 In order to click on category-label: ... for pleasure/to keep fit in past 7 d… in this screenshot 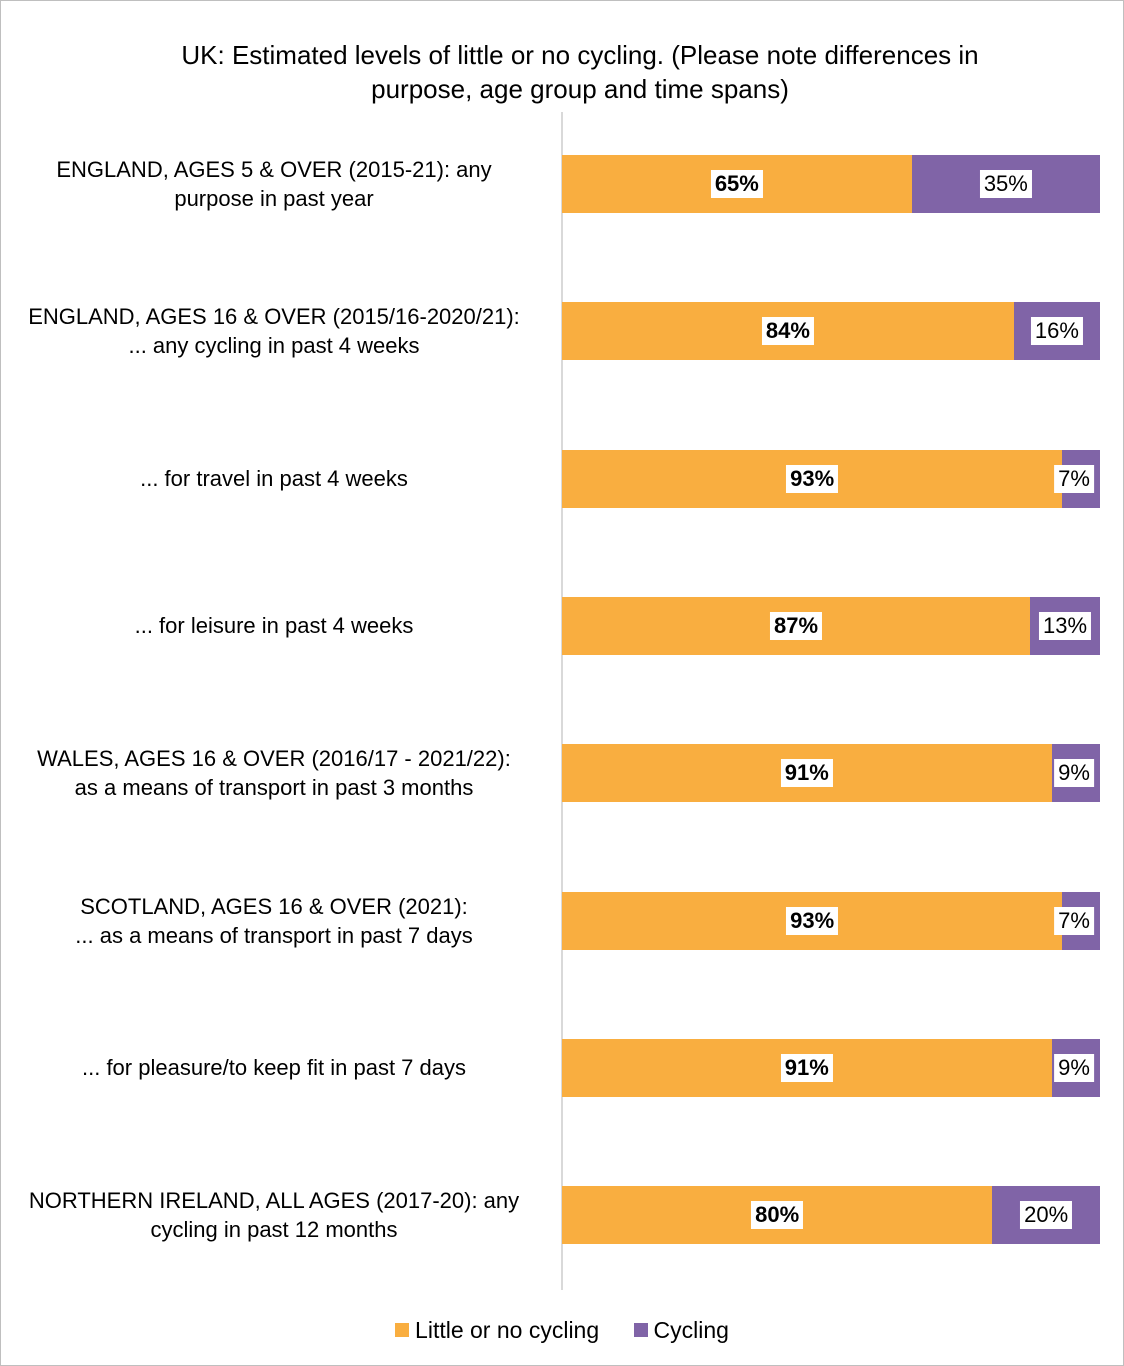, I will do `click(274, 1068)`.